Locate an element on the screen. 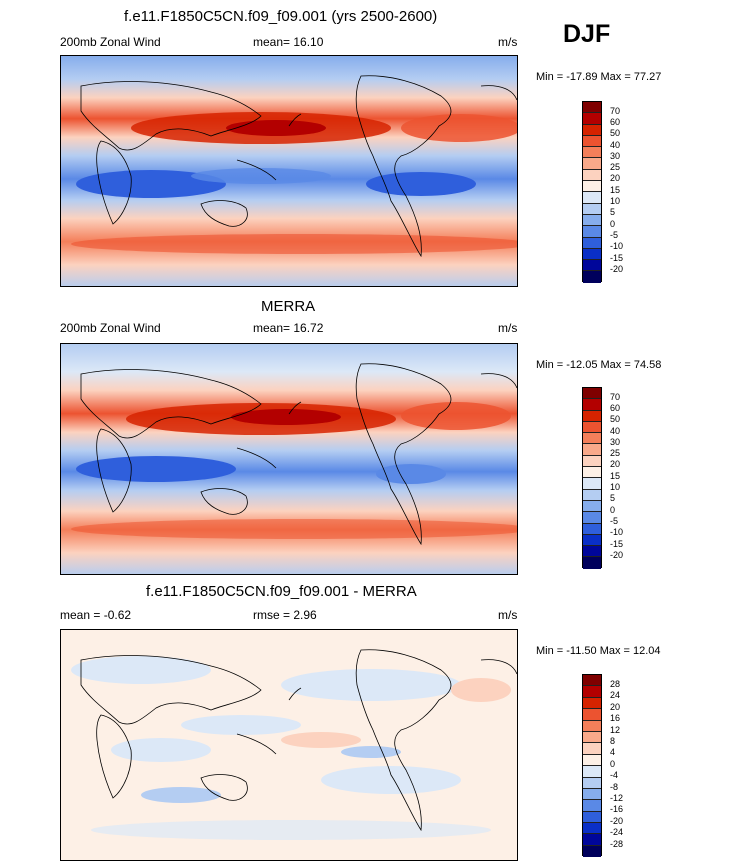  panel1-units-label: m/s is located at coordinates (508, 42).